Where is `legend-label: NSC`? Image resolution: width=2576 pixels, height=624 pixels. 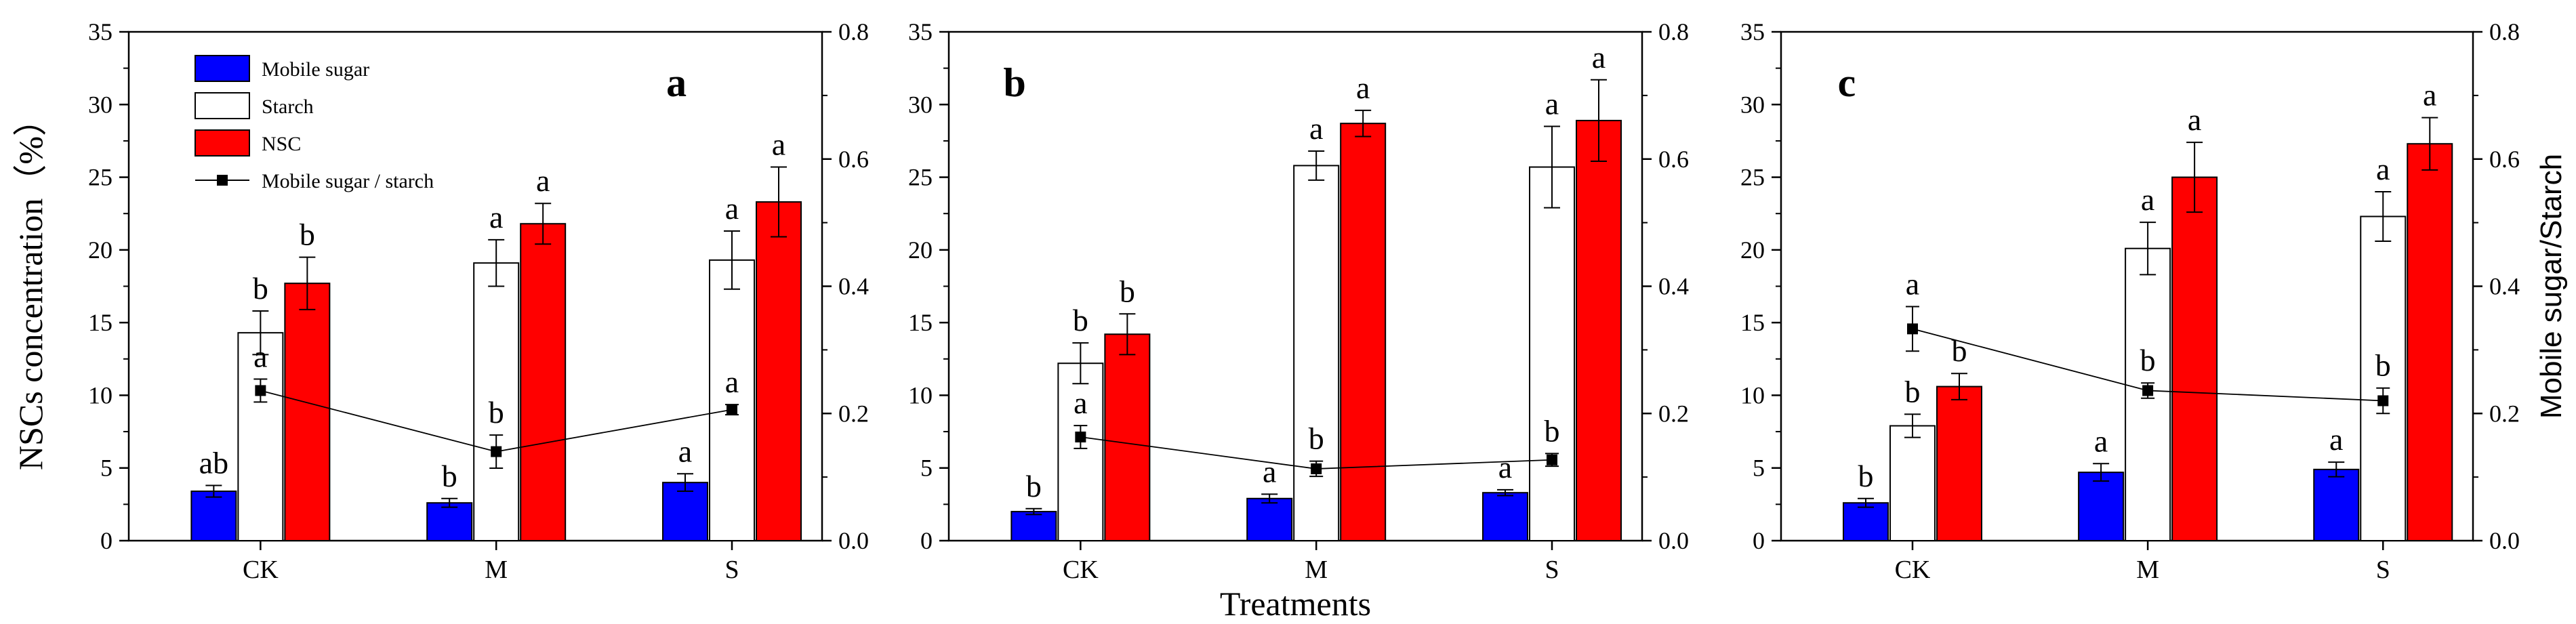
legend-label: NSC is located at coordinates (282, 144).